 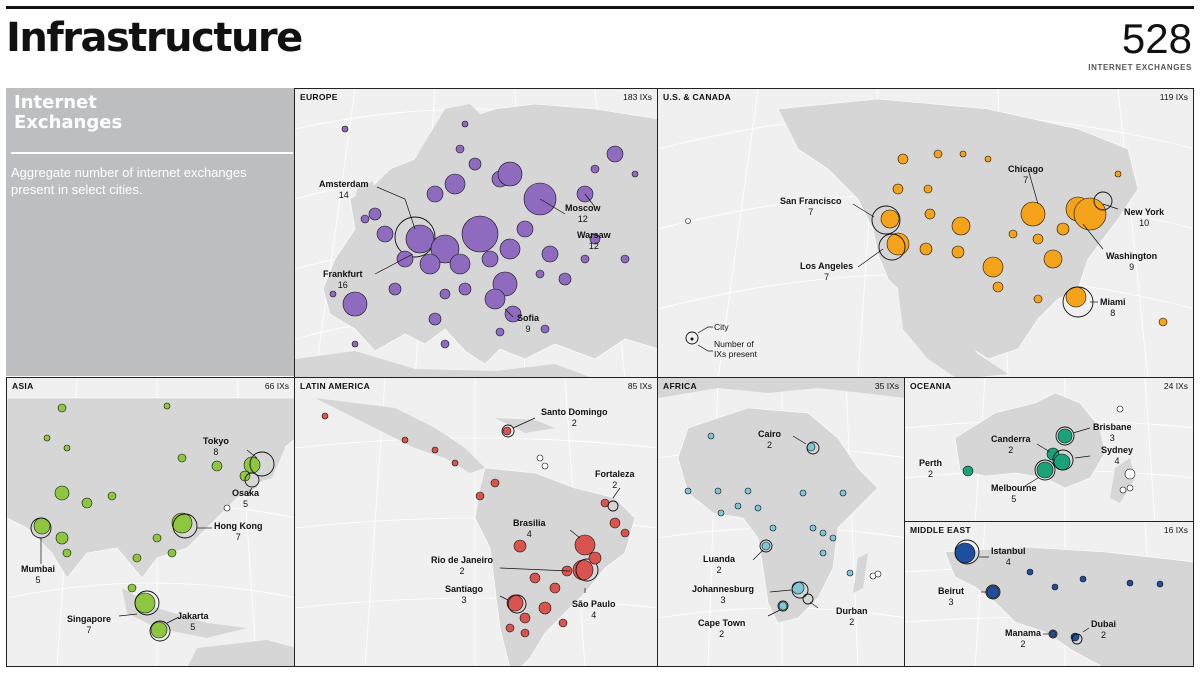 What do you see at coordinates (528, 323) in the screenshot?
I see `label-sofia: Sofia 9` at bounding box center [528, 323].